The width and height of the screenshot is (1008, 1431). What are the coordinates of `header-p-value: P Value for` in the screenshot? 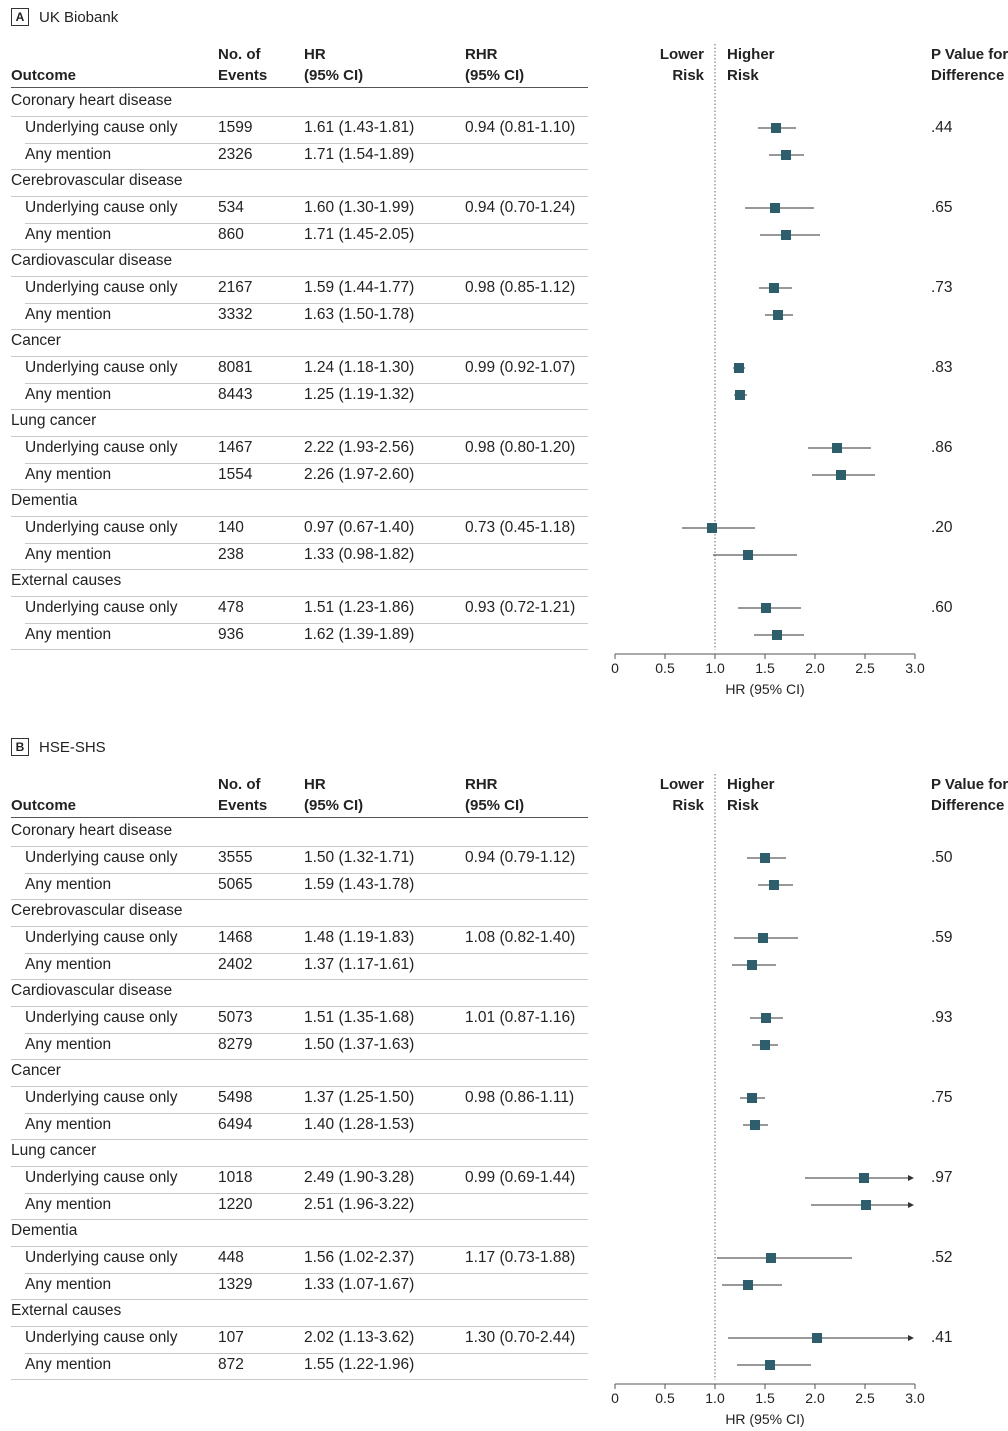 It's located at (969, 784).